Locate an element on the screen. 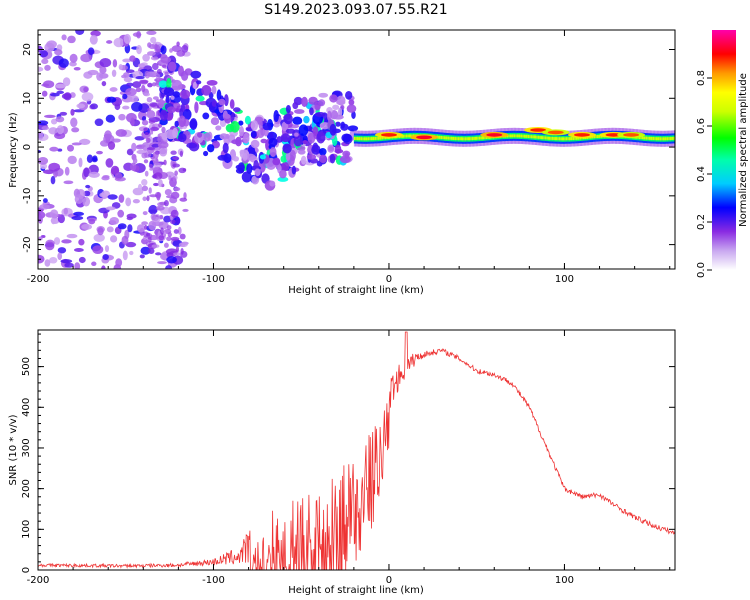 This screenshot has height=600, width=750. heatmap-ytick-label: -10 is located at coordinates (27, 196).